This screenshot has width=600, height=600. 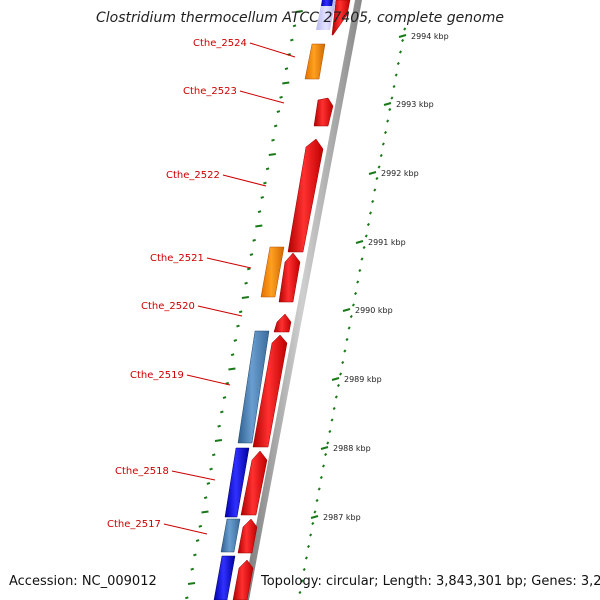 What do you see at coordinates (168, 306) in the screenshot?
I see `gene-label: Cthe_2520` at bounding box center [168, 306].